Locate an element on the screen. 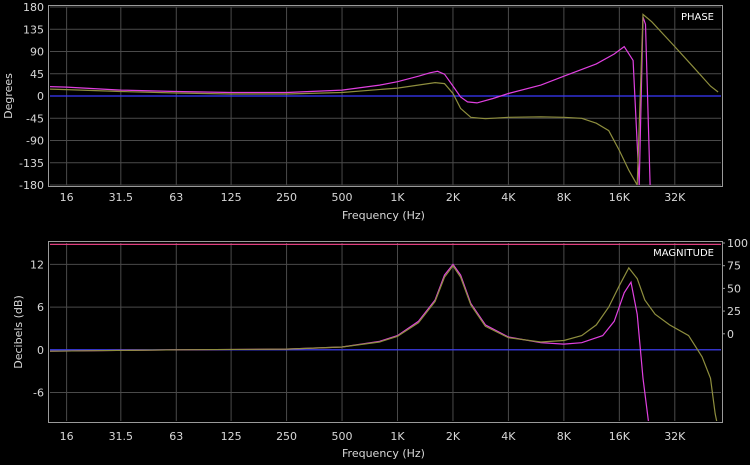 This screenshot has height=465, width=750. magnitude-x-tick-label: 4K is located at coordinates (508, 436).